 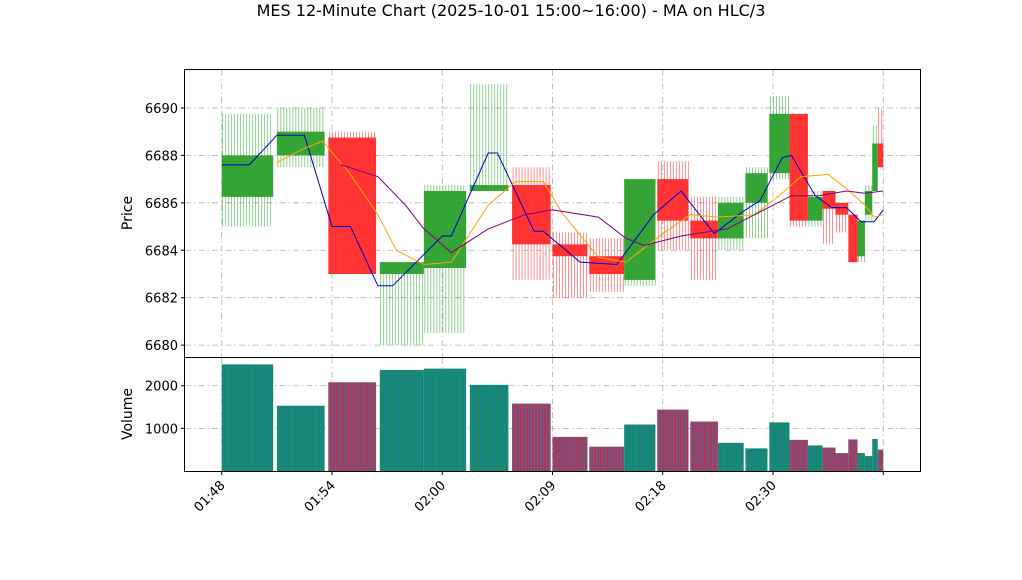 What do you see at coordinates (165, 408) in the screenshot?
I see `volume-y-ticks: 1000 2000` at bounding box center [165, 408].